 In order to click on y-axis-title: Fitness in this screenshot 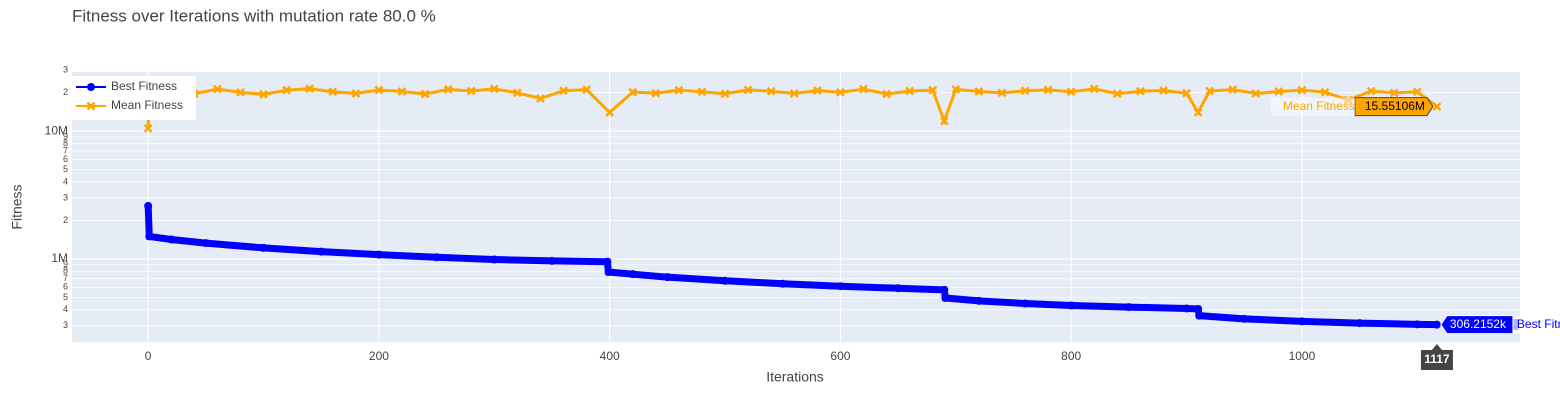, I will do `click(17, 206)`.